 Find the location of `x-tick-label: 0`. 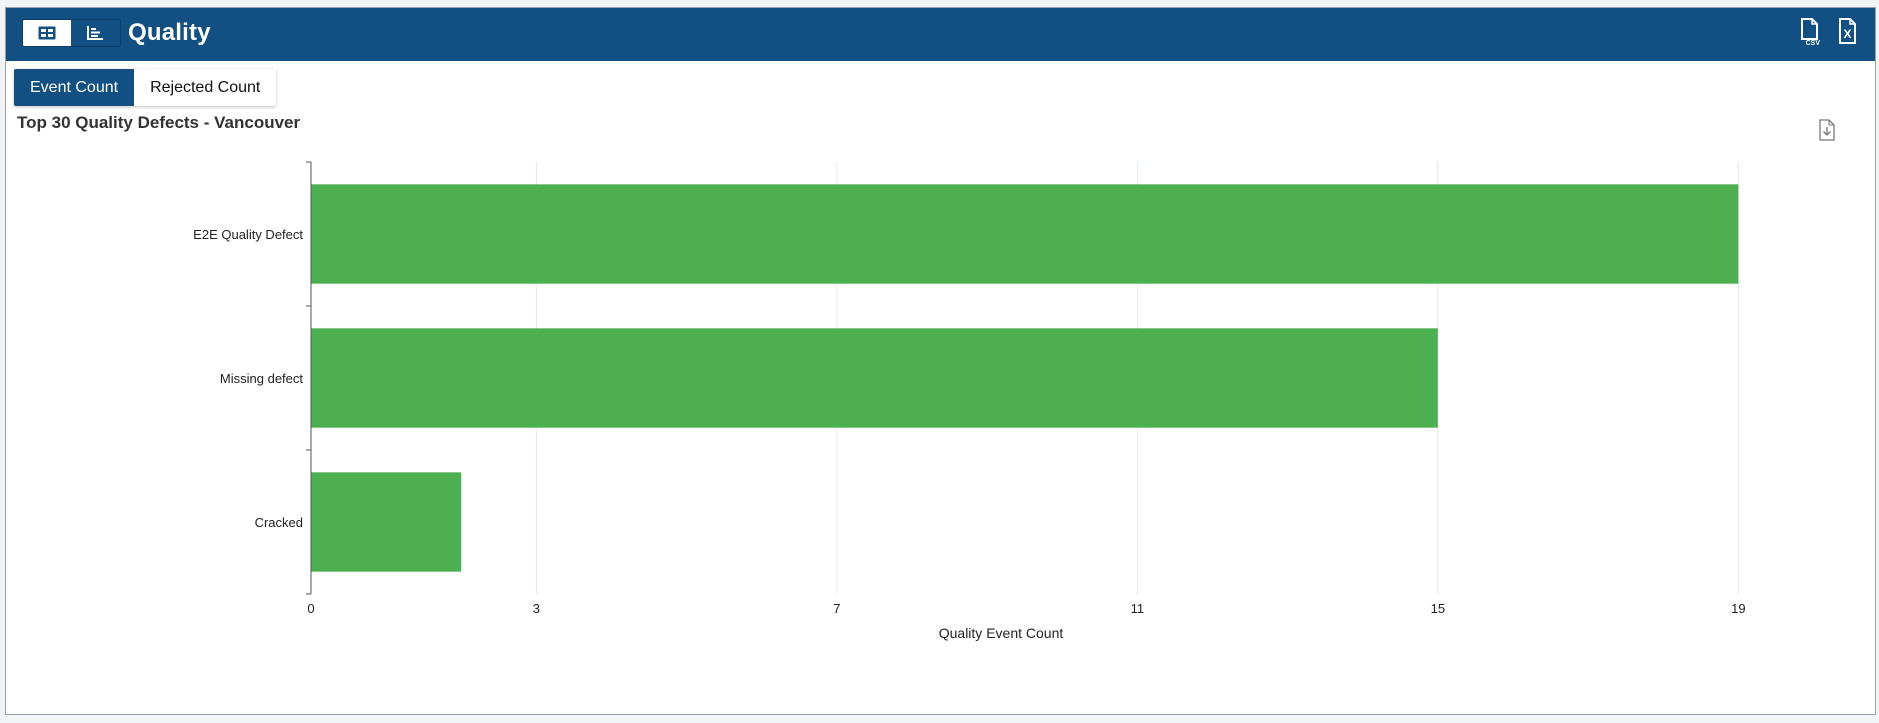

x-tick-label: 0 is located at coordinates (310, 608).